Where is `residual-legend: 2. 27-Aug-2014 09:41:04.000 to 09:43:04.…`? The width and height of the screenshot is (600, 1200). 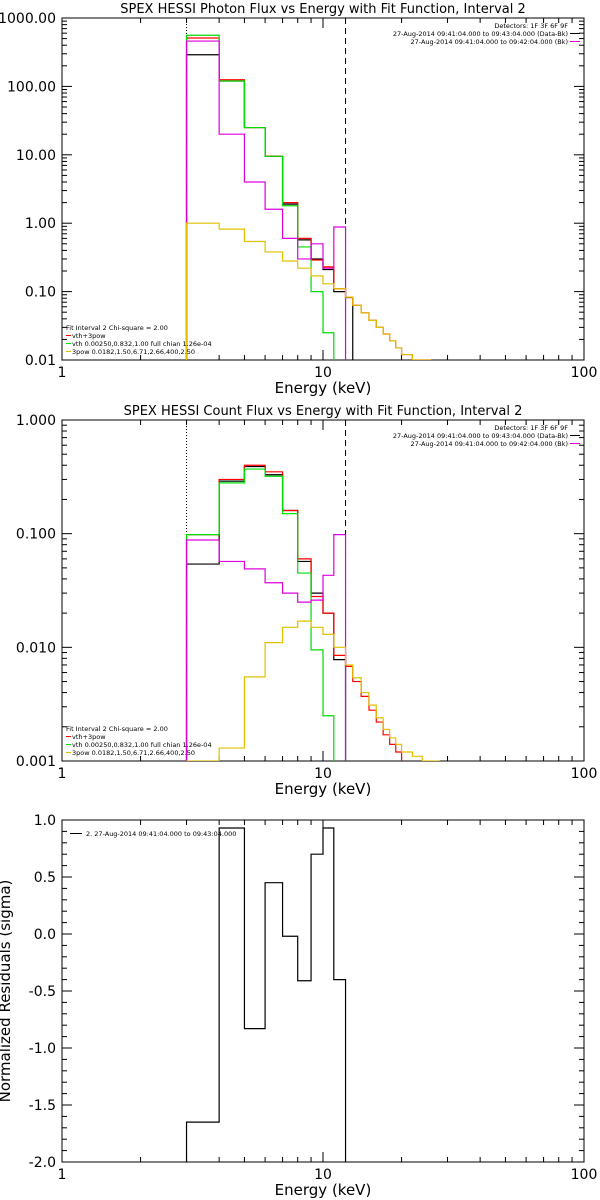 residual-legend: 2. 27-Aug-2014 09:41:04.000 to 09:43:04.… is located at coordinates (153, 834).